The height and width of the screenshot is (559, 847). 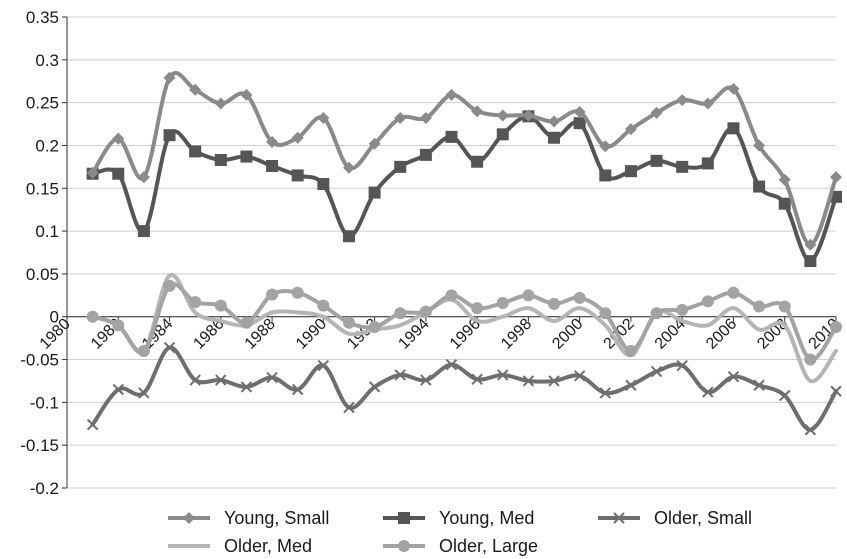 I want to click on x-tick-label: 1980, so click(x=55, y=333).